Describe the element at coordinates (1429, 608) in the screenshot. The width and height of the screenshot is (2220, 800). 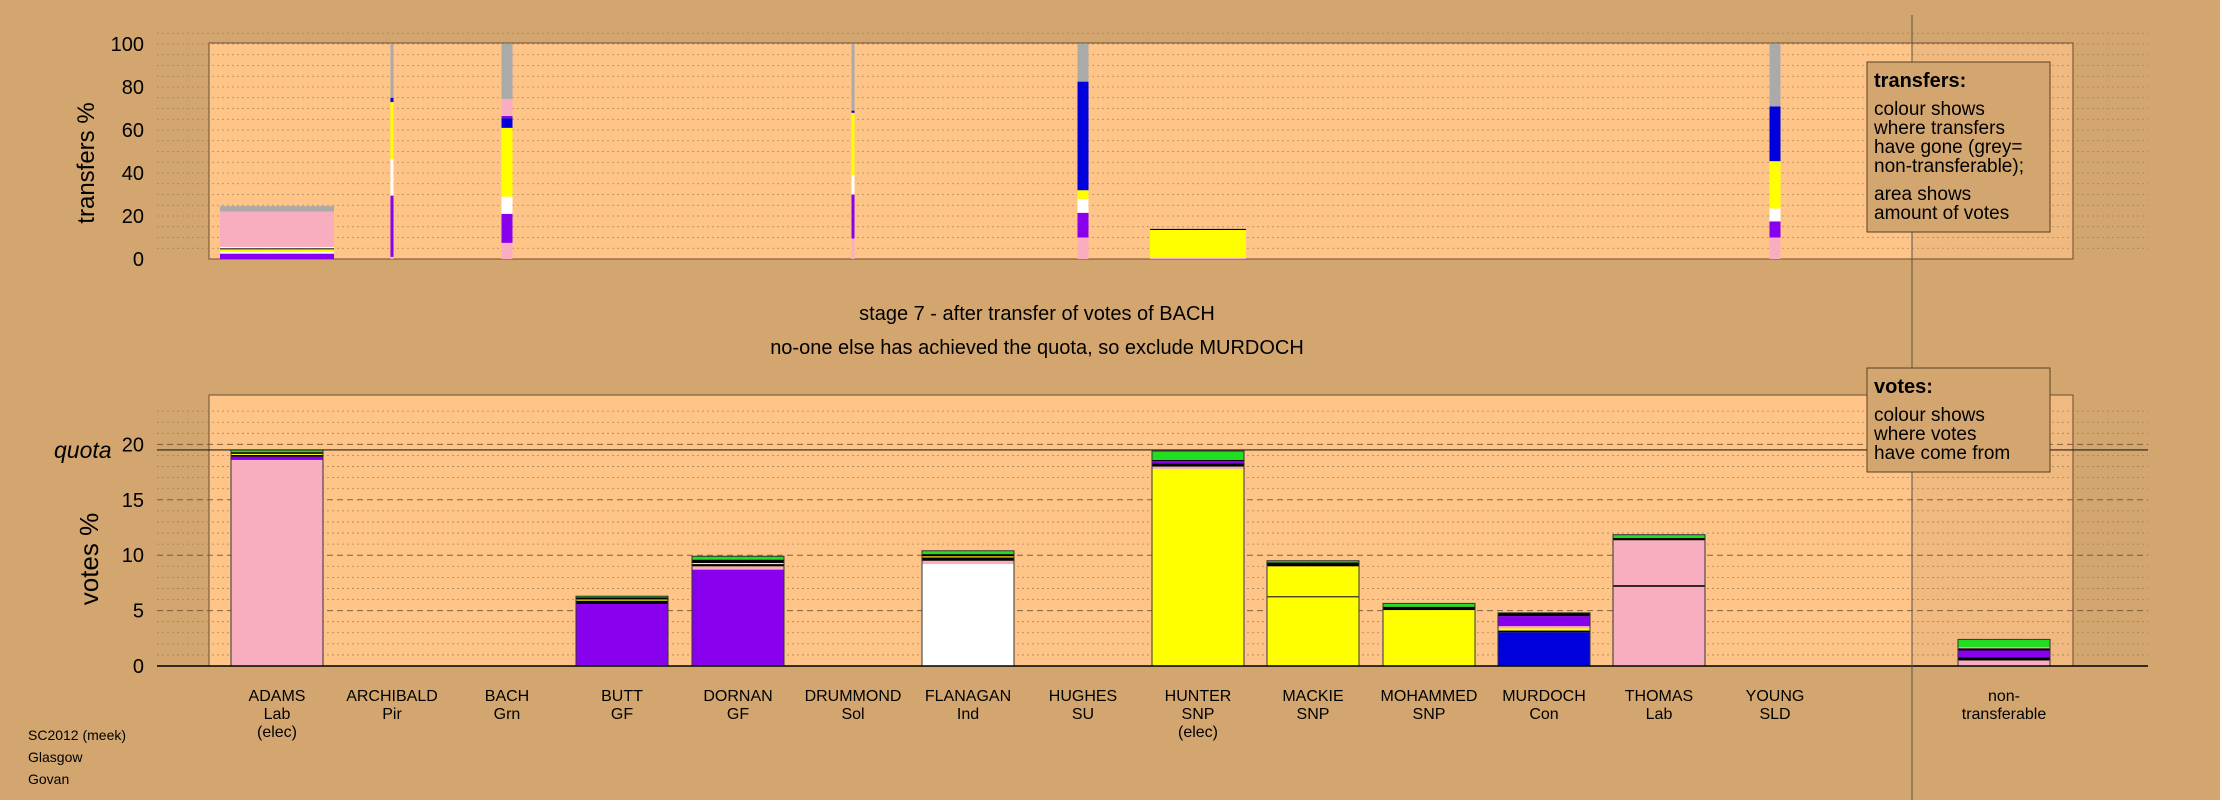
I see `vote-bar-mohammed-segment` at that location.